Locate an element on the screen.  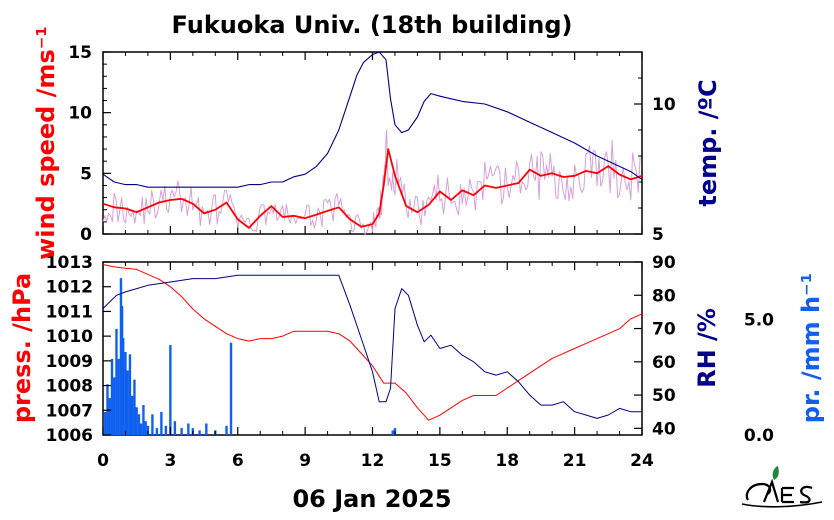
wind-raw-line is located at coordinates (371, 182).